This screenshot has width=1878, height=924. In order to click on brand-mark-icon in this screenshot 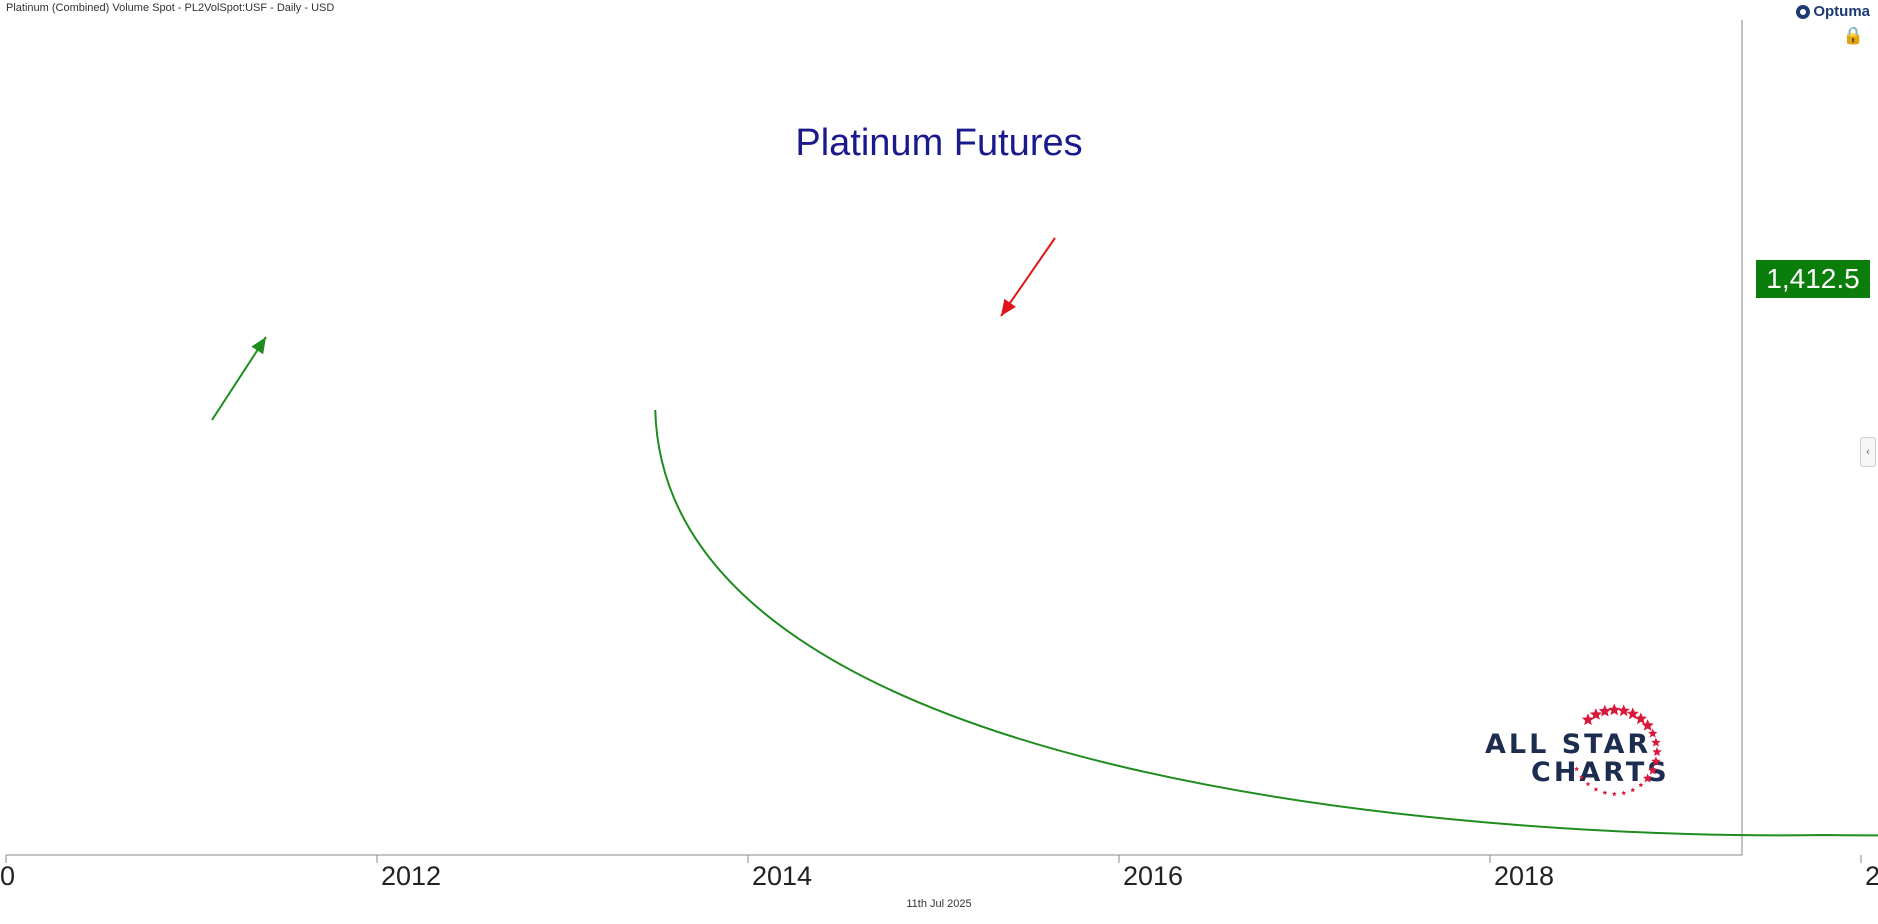, I will do `click(1803, 11)`.